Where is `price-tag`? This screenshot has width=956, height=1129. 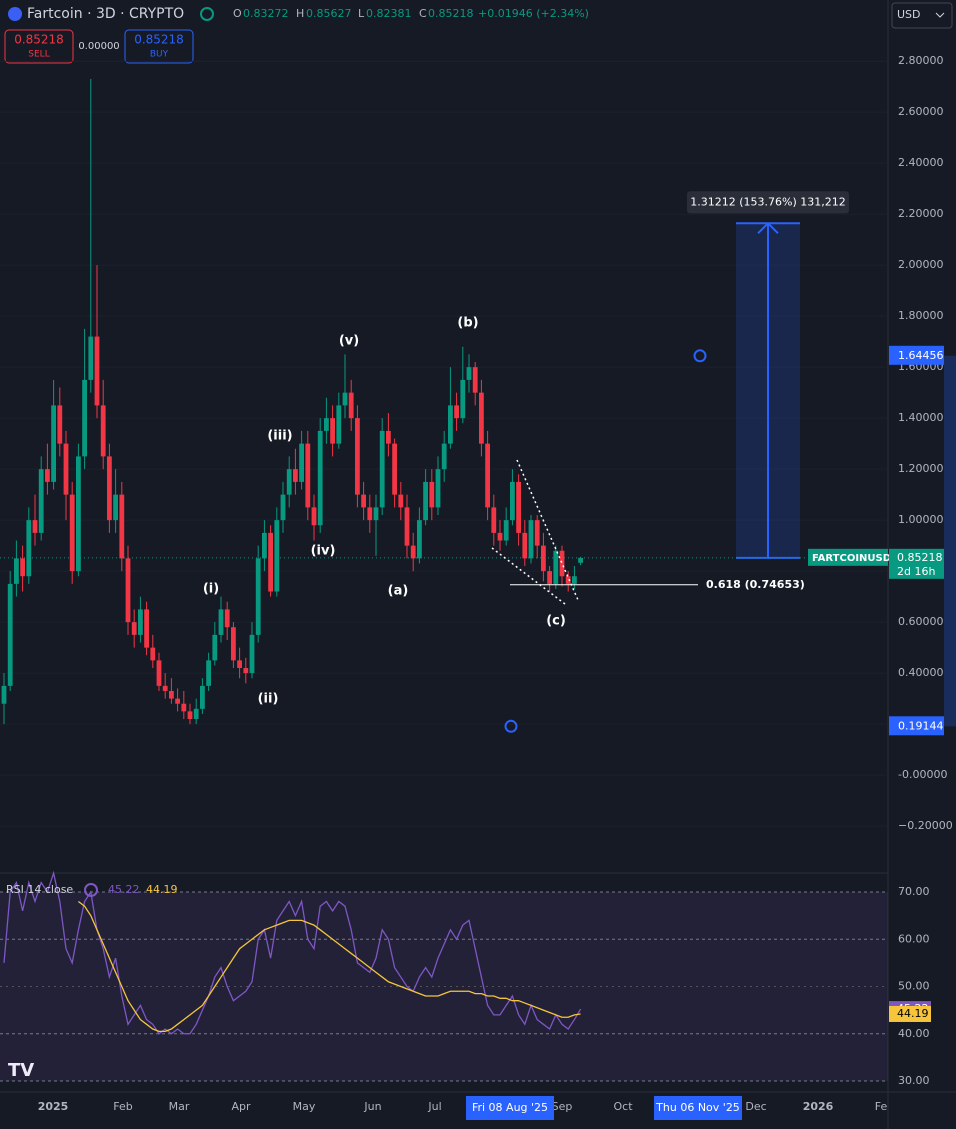
price-tag is located at coordinates (916, 563).